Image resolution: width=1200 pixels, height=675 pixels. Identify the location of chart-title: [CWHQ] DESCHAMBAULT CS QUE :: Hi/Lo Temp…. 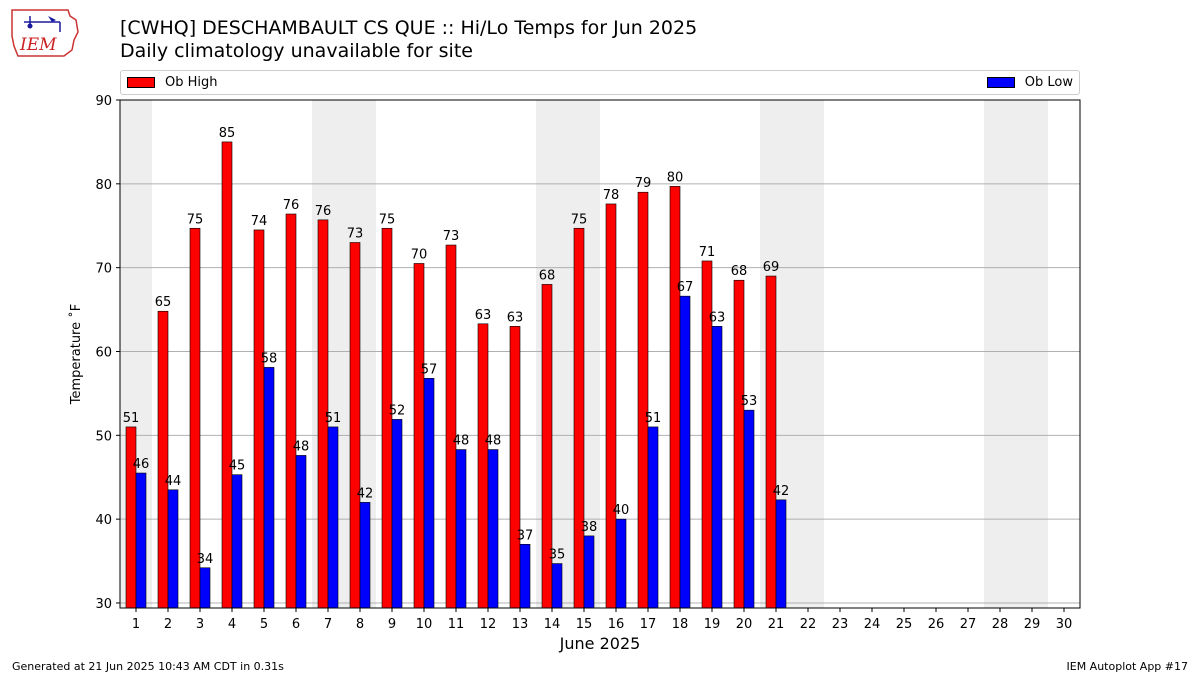
(409, 28).